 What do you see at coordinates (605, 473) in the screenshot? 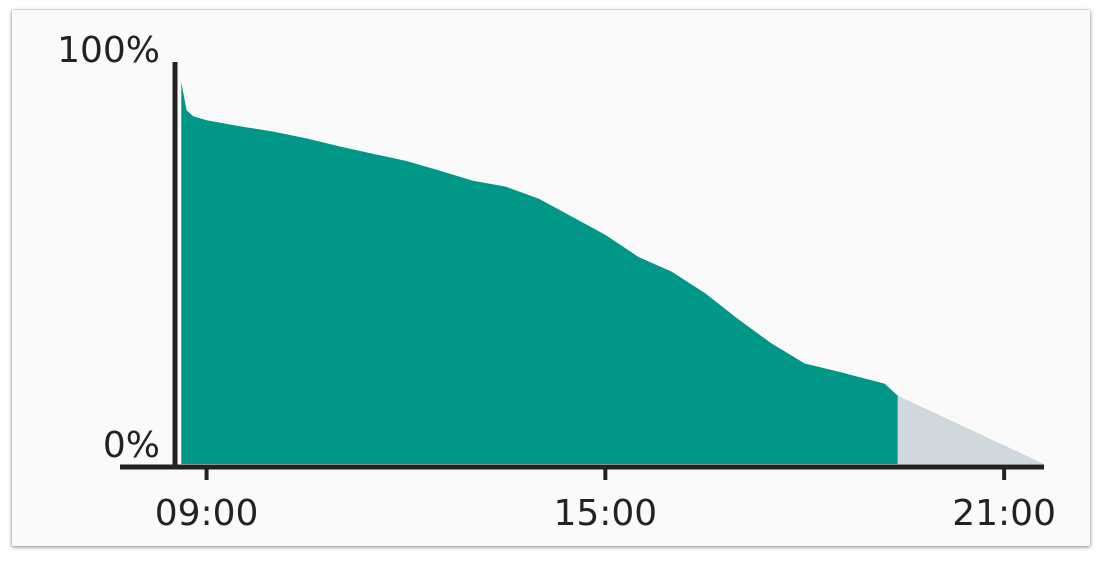
I see `x-ticks-layer` at bounding box center [605, 473].